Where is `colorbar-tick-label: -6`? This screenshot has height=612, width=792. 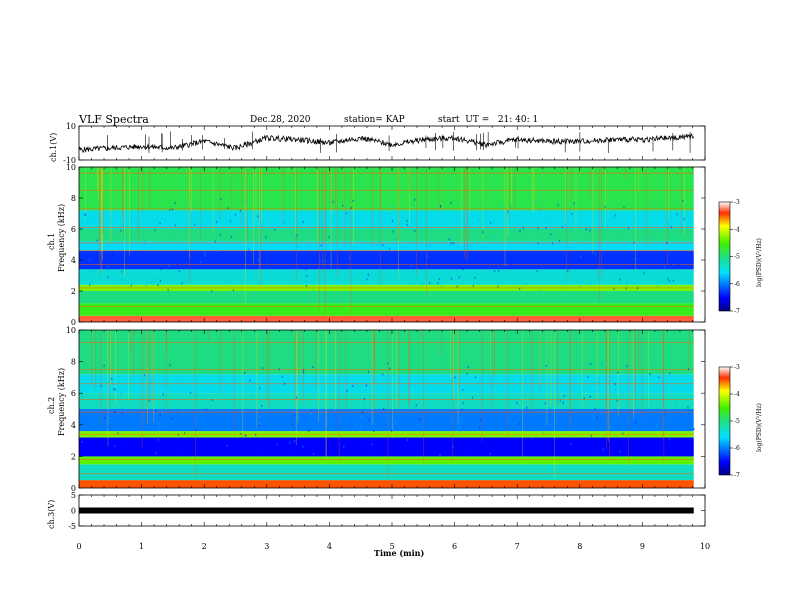 colorbar-tick-label: -6 is located at coordinates (737, 448).